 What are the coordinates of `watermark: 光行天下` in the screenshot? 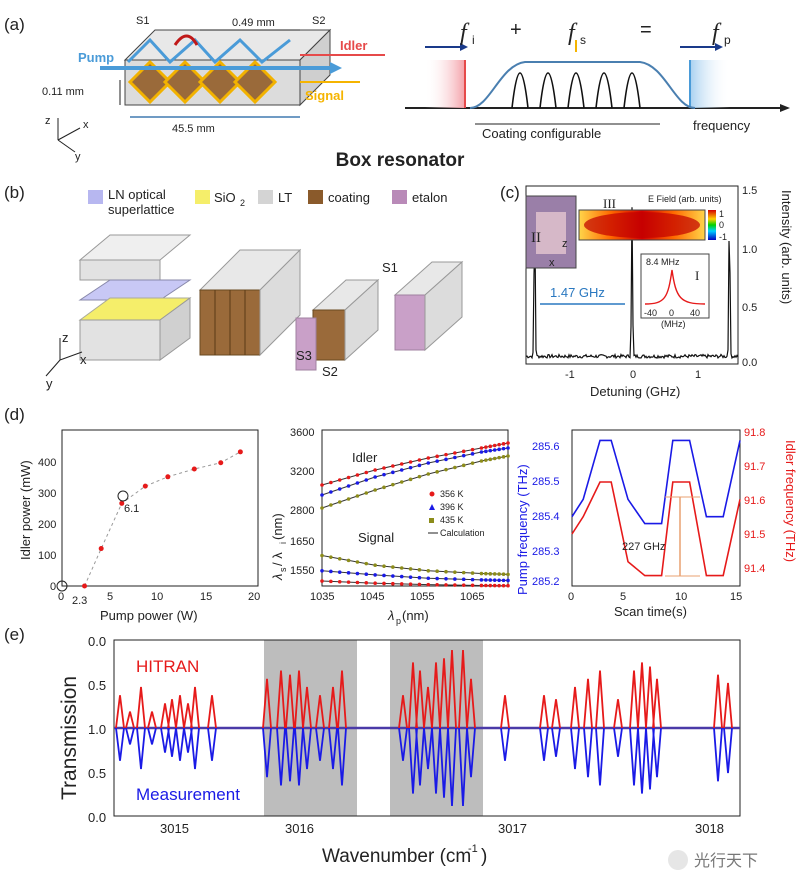 It's located at (713, 860).